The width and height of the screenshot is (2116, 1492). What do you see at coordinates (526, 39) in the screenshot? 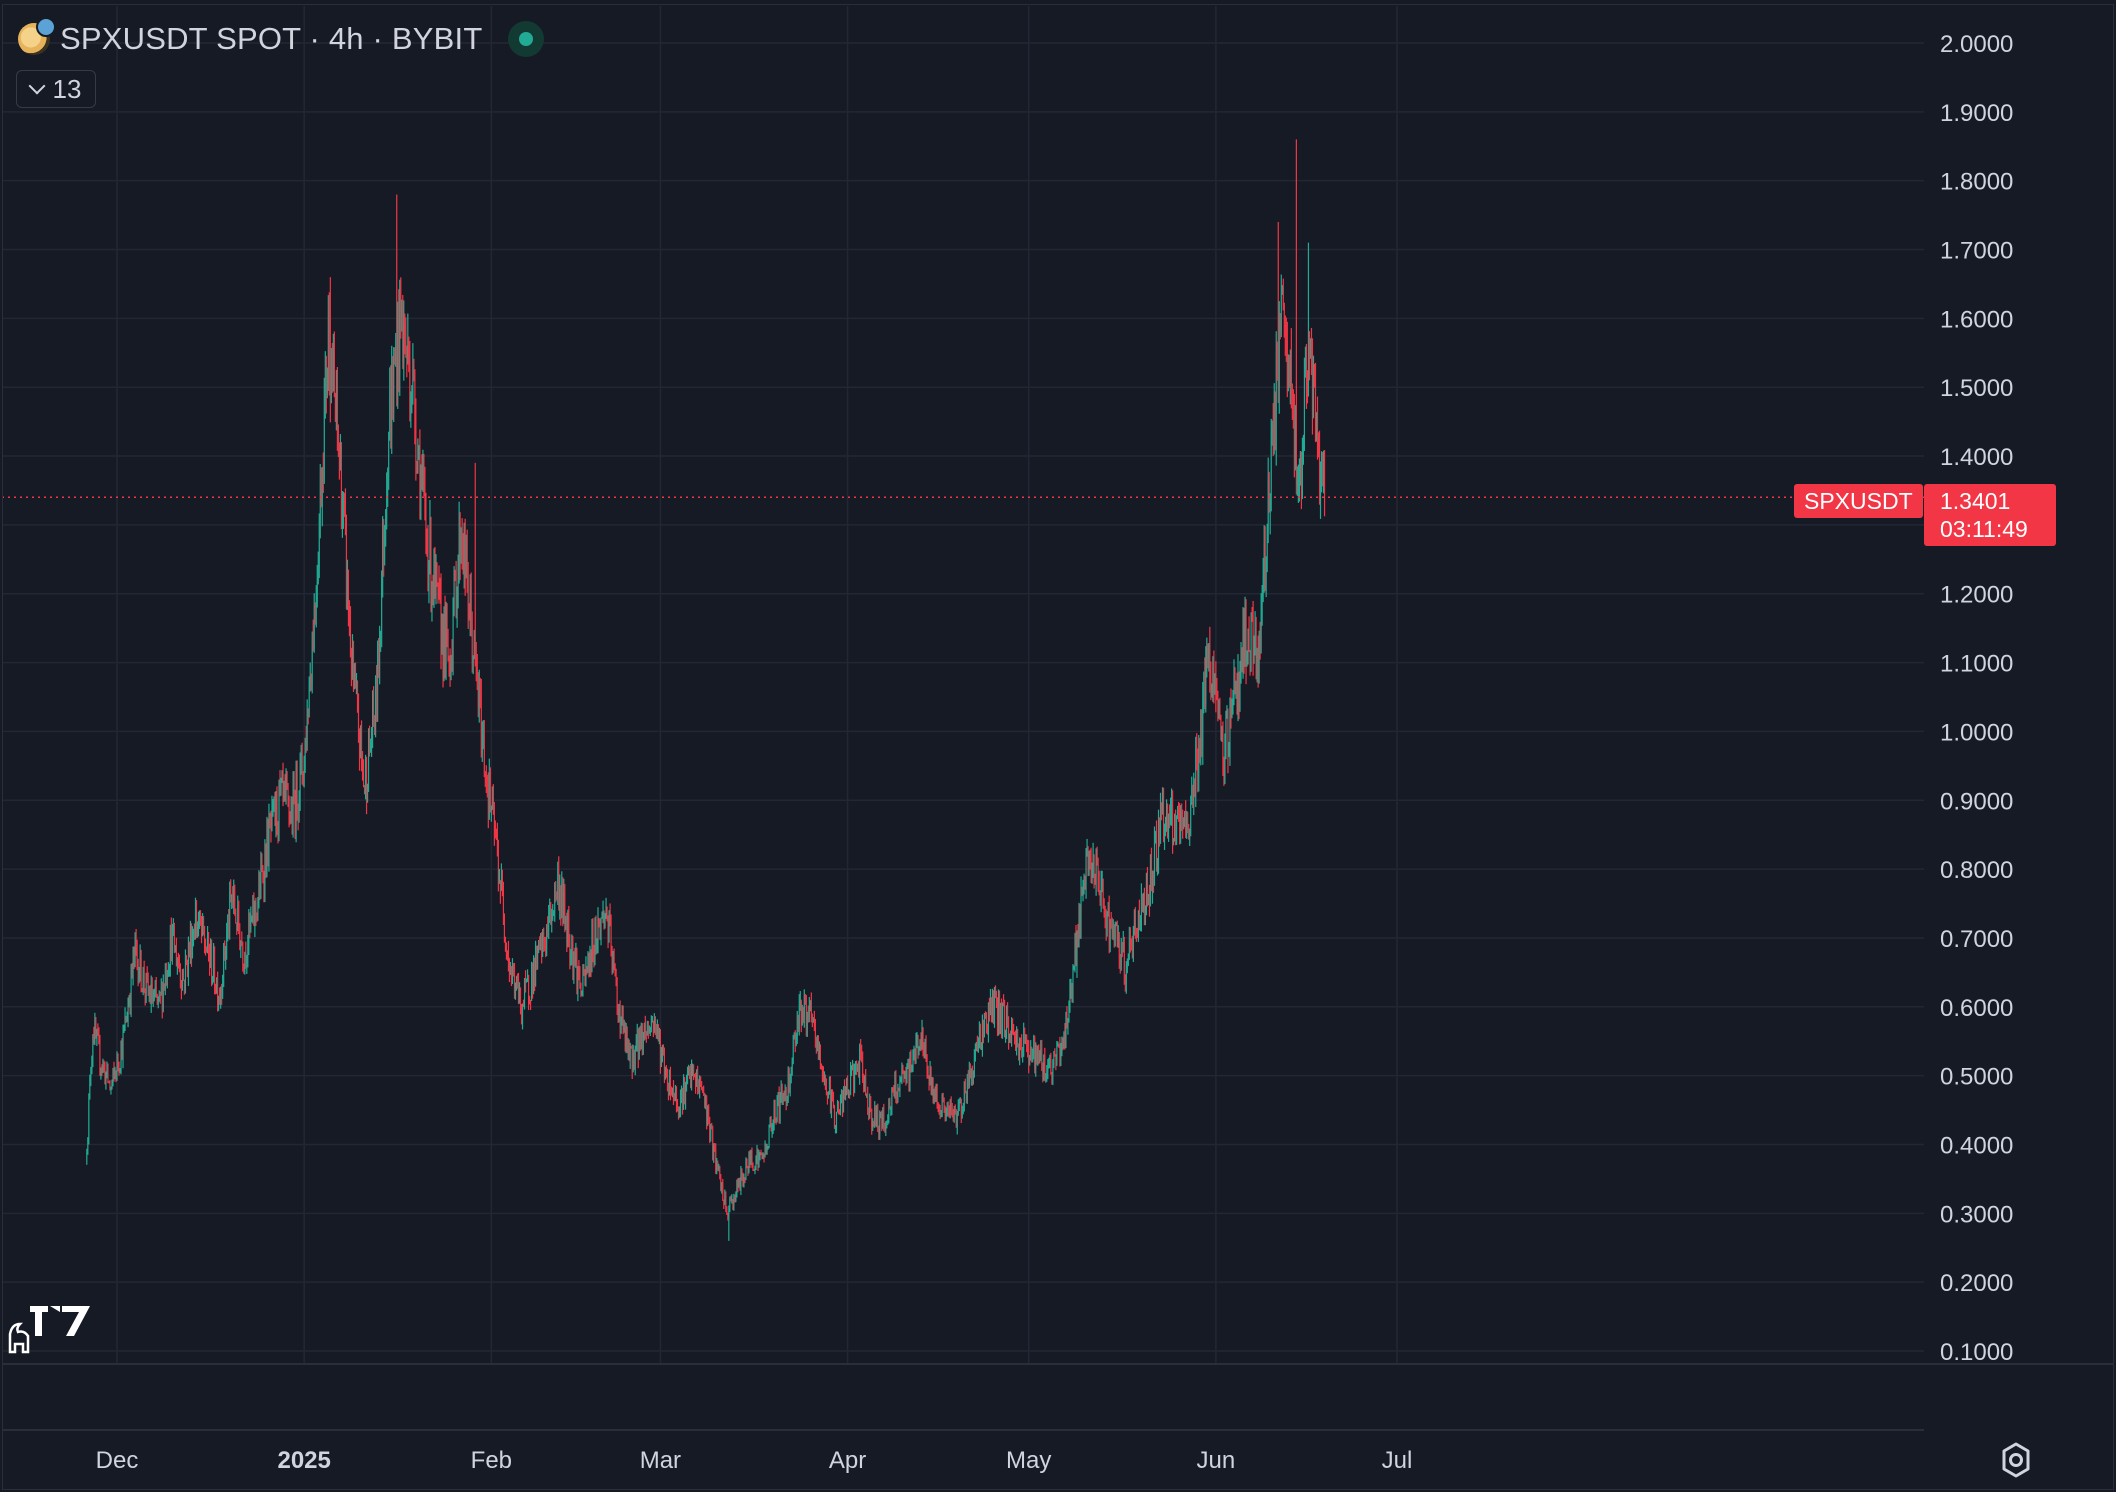
I see `market-status-icon` at bounding box center [526, 39].